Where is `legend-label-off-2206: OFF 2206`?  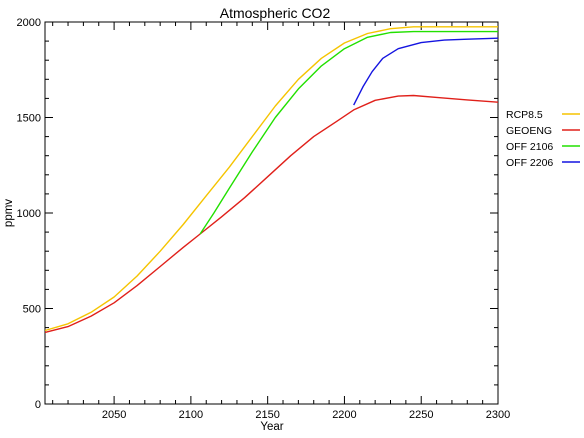 legend-label-off-2206: OFF 2206 is located at coordinates (529, 163).